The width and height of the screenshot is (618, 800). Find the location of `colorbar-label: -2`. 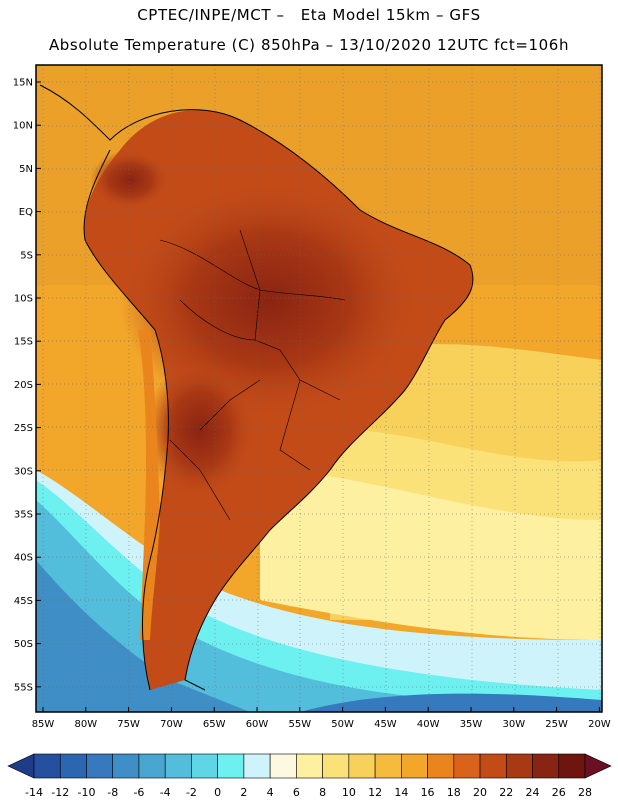

colorbar-label: -2 is located at coordinates (191, 792).